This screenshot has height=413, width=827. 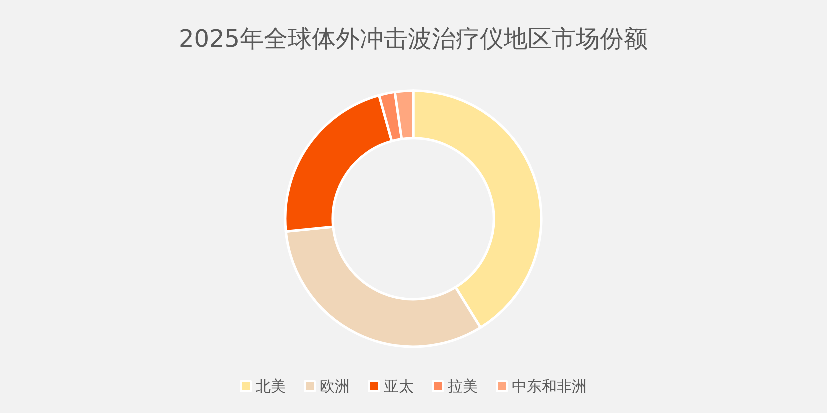 I want to click on legend-label: 亚太, so click(x=399, y=387).